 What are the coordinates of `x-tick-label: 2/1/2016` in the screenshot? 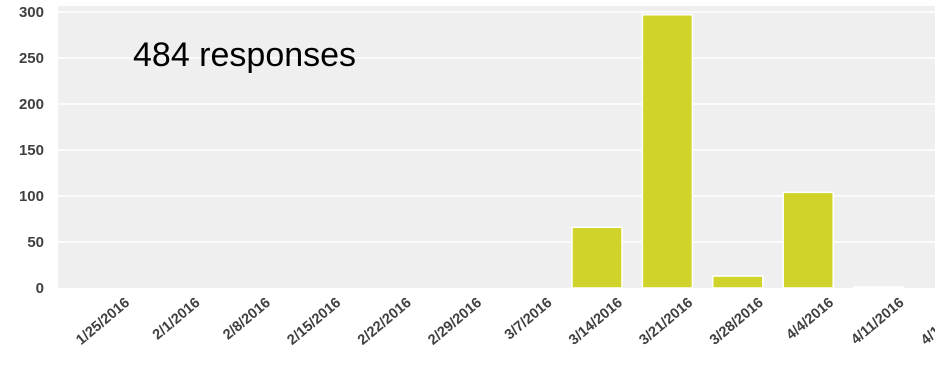 It's located at (177, 319).